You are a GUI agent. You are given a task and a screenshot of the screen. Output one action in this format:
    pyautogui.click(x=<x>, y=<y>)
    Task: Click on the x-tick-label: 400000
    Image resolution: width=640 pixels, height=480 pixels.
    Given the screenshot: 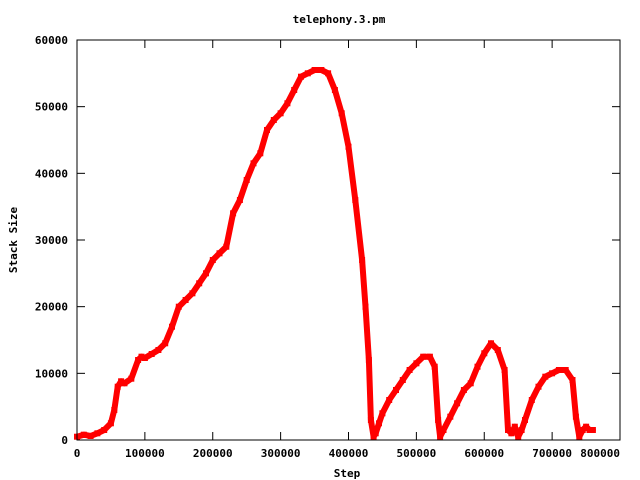 What is the action you would take?
    pyautogui.click(x=349, y=453)
    